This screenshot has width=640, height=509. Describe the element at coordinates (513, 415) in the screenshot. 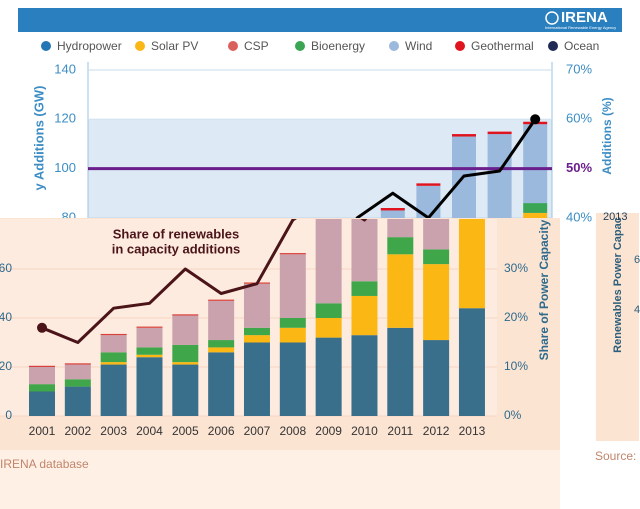

I see `y2-tick-label: 0%` at that location.